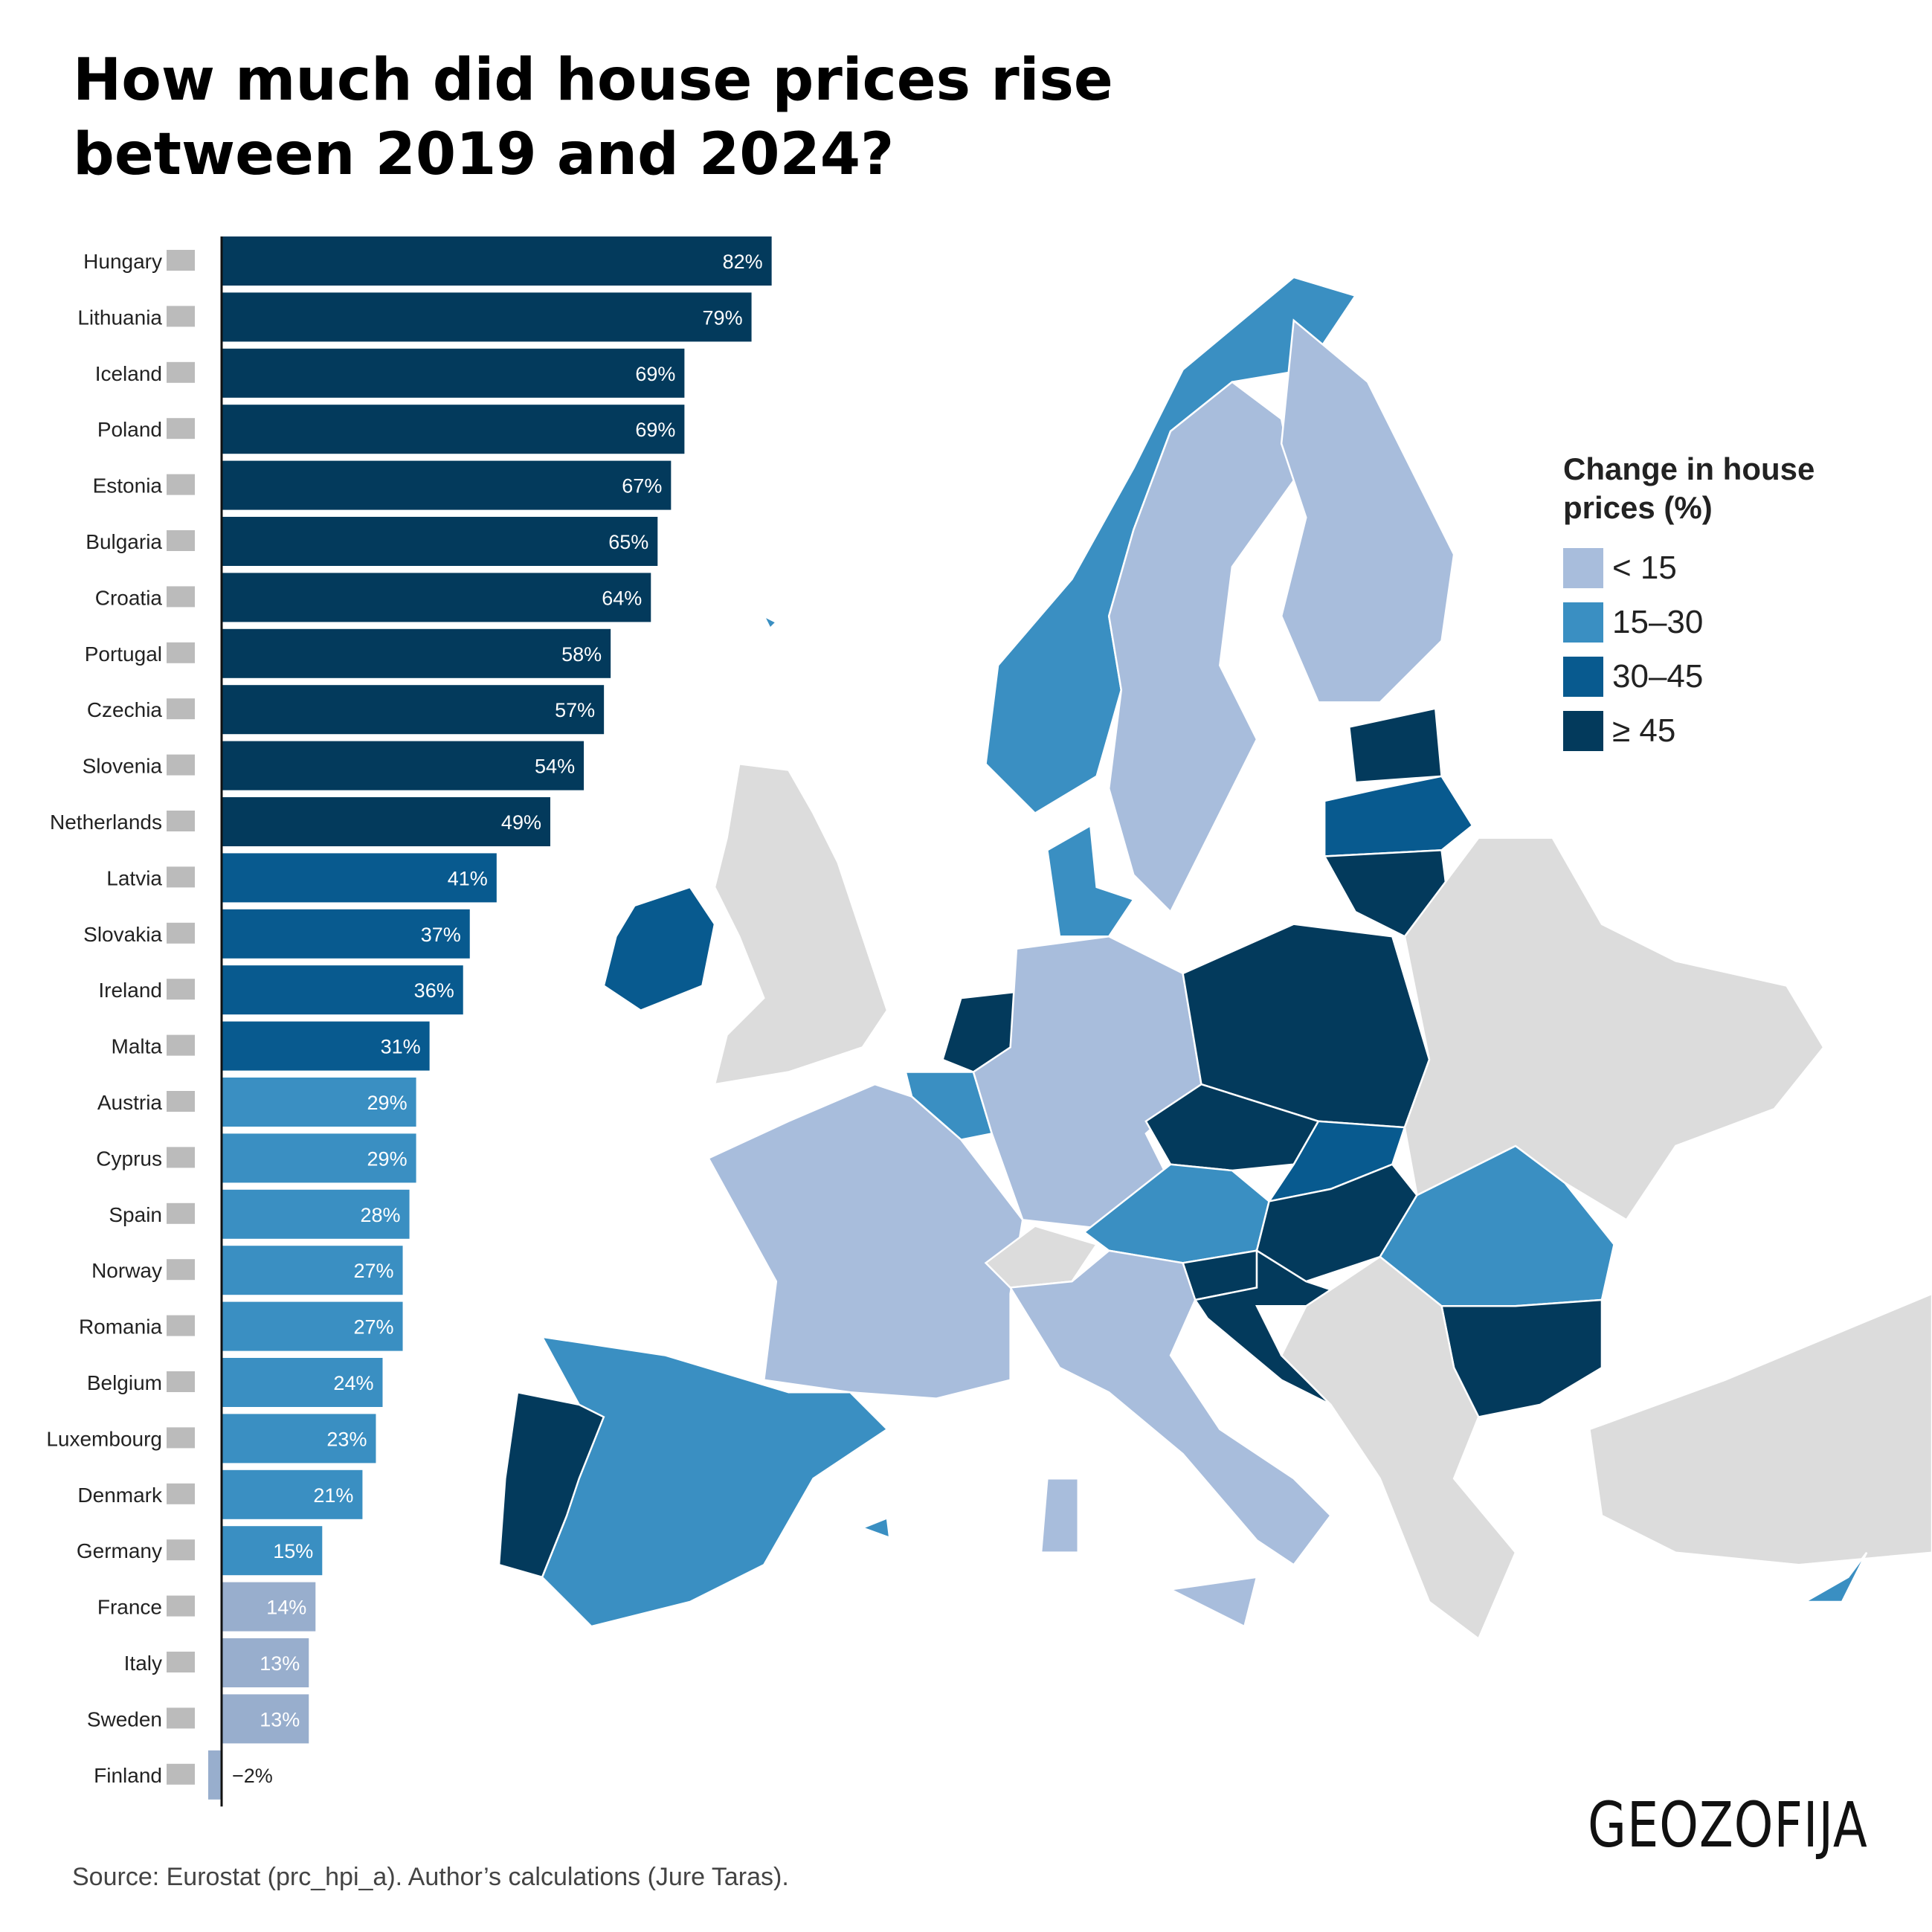 The image size is (1932, 1932). What do you see at coordinates (346, 934) in the screenshot?
I see `bar-slovakia` at bounding box center [346, 934].